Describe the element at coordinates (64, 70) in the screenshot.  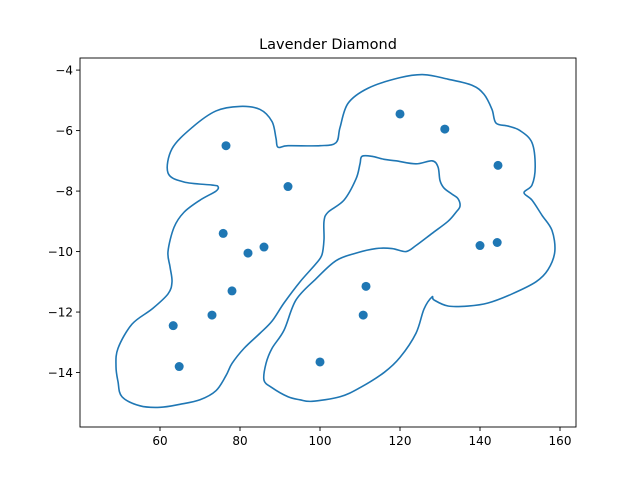
I see `y-tick-label-0: −4` at that location.